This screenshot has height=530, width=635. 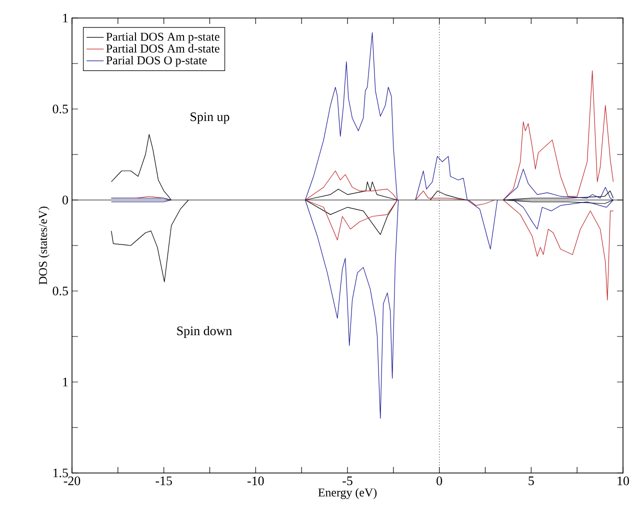 What do you see at coordinates (156, 61) in the screenshot?
I see `legend-label: Parial DOS O p-state` at bounding box center [156, 61].